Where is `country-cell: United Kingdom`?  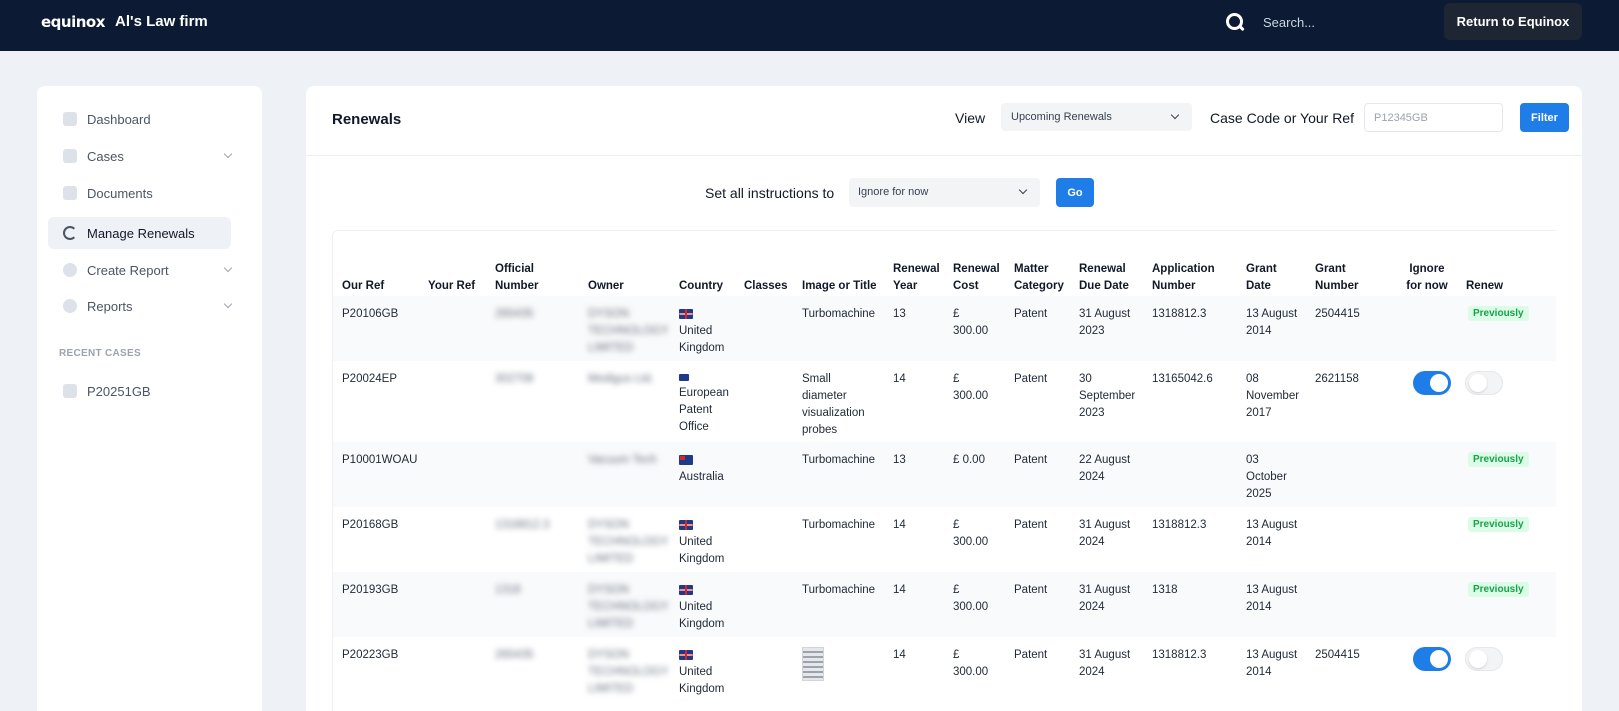
country-cell: United Kingdom is located at coordinates (701, 672).